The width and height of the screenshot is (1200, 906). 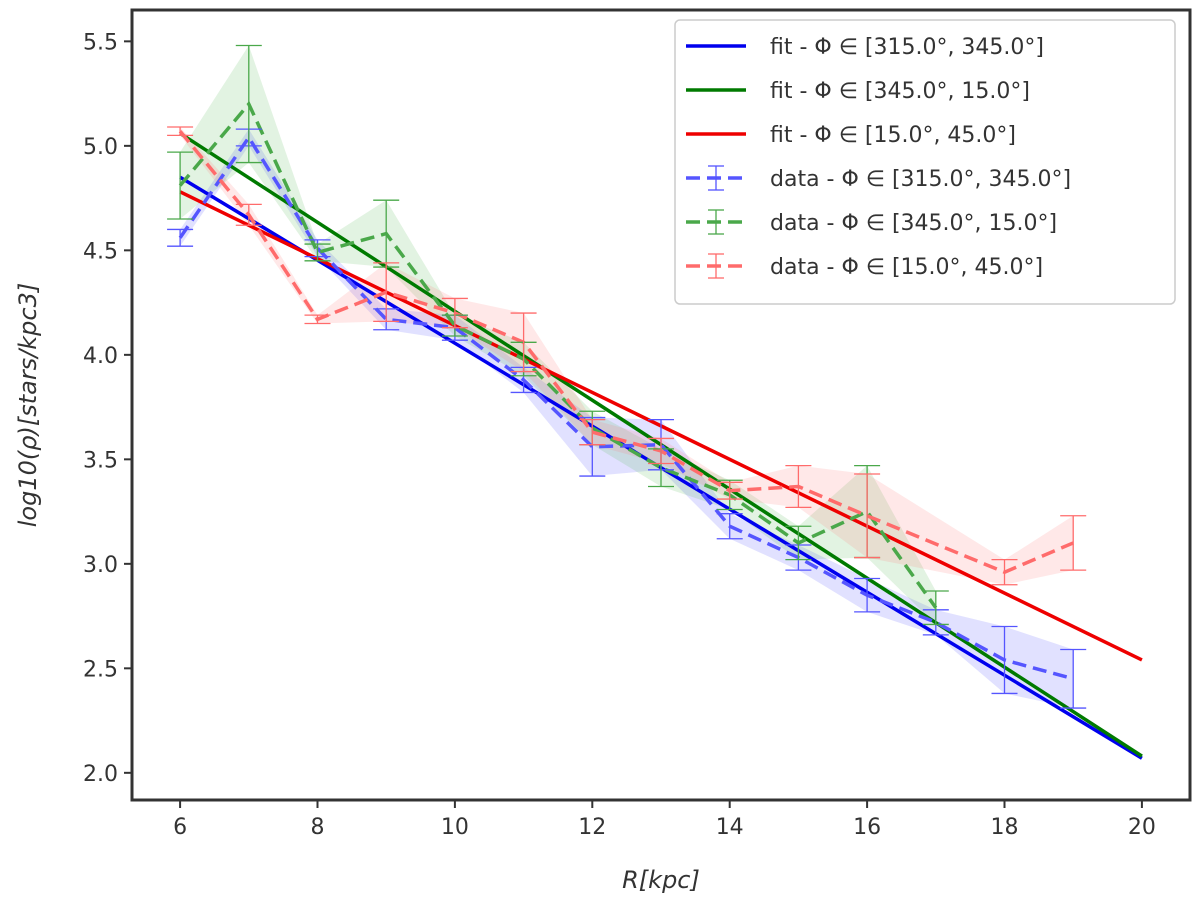 What do you see at coordinates (455, 827) in the screenshot?
I see `x-tick-label: 10` at bounding box center [455, 827].